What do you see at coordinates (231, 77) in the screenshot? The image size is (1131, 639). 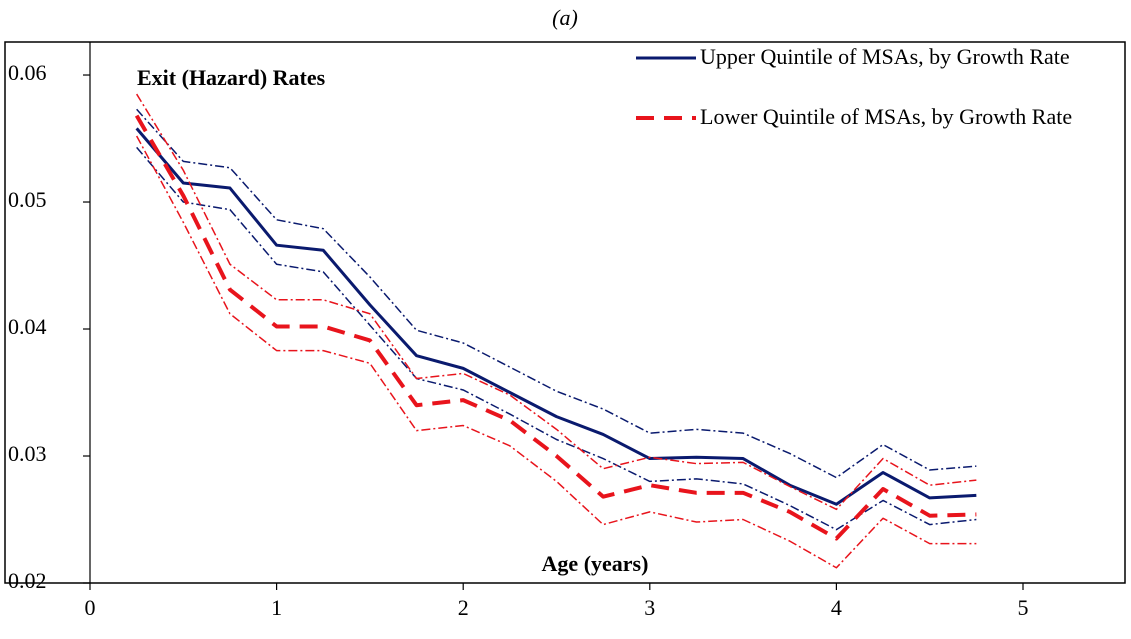 I see `annotation: Exit (Hazard) Rates` at bounding box center [231, 77].